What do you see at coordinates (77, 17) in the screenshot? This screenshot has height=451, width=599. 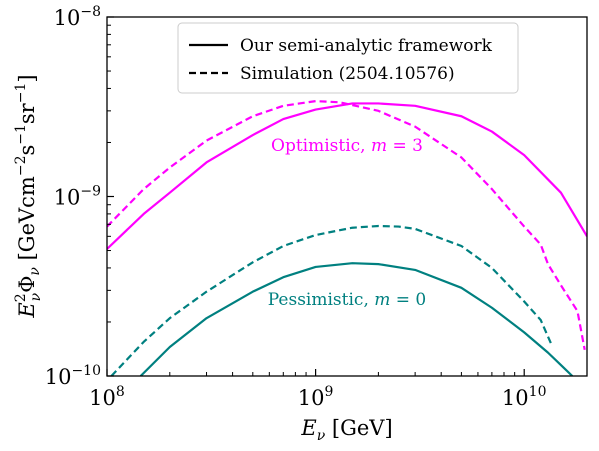 I see `y-tick-label: 10⁻⁸` at bounding box center [77, 17].